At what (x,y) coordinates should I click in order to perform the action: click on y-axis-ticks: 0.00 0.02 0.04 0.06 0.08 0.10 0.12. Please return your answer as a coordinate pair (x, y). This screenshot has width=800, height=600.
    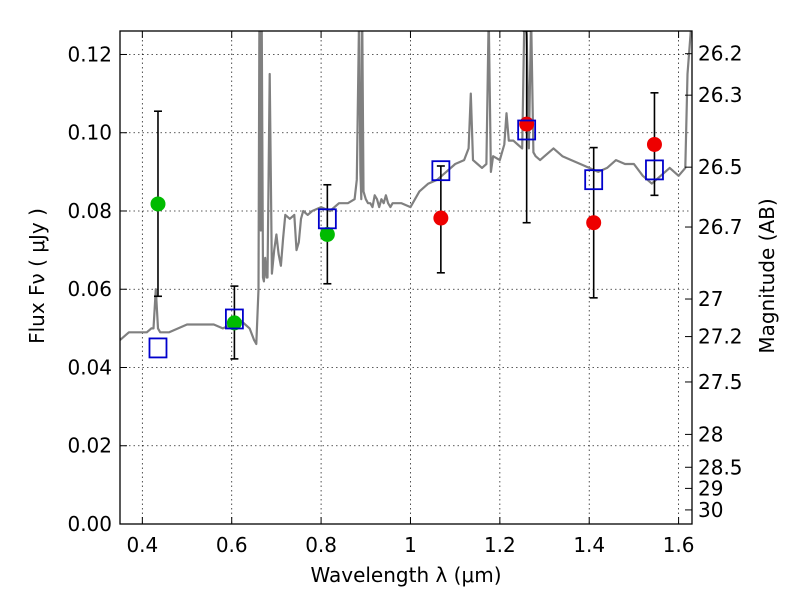
    Looking at the image, I should click on (97, 289).